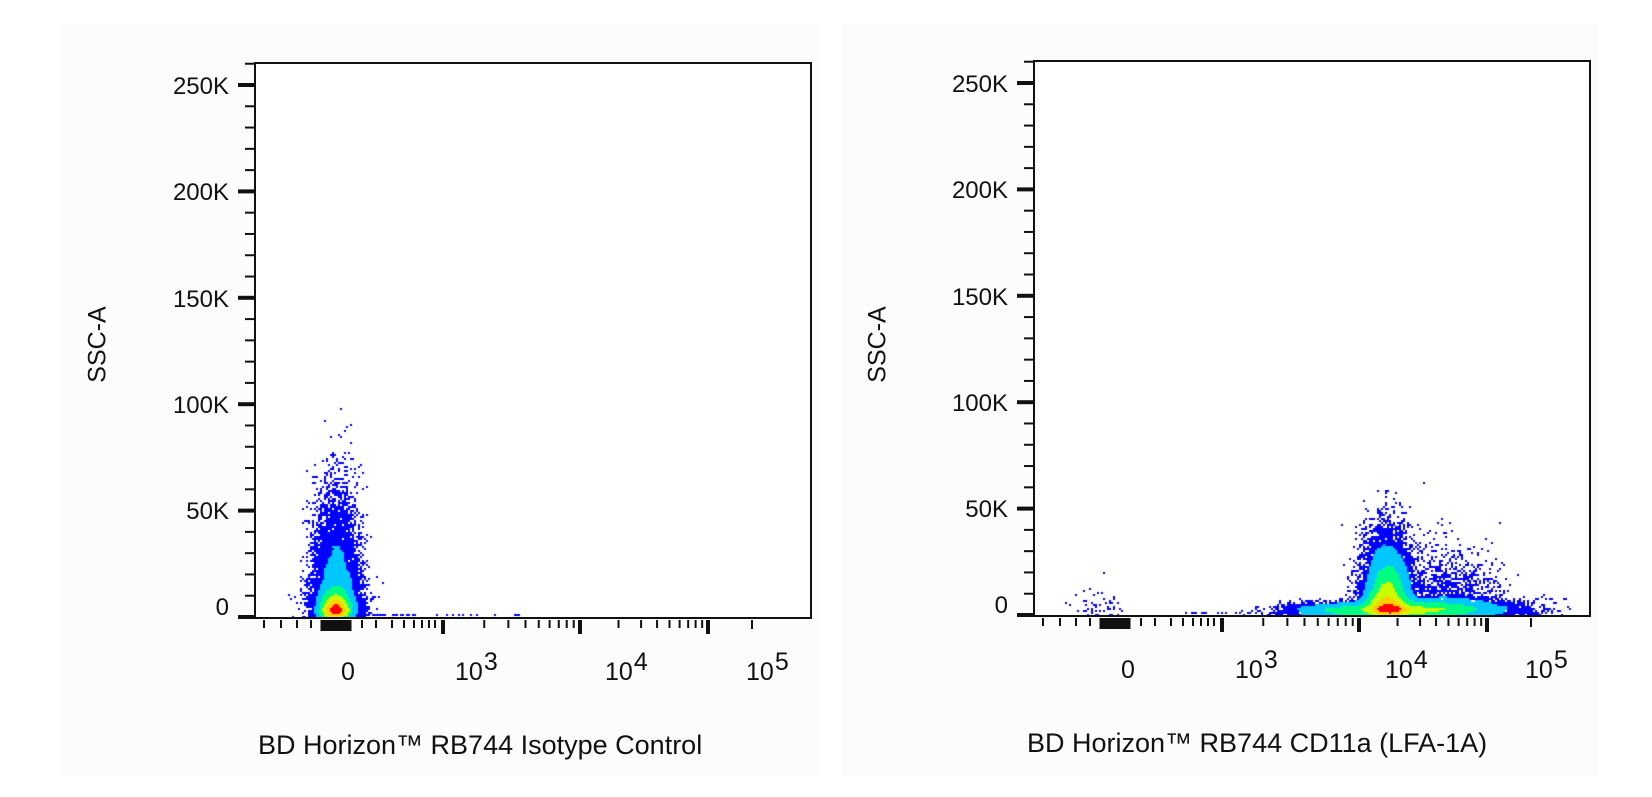 This screenshot has width=1652, height=797. What do you see at coordinates (1257, 743) in the screenshot?
I see `x-axis-label: BD Horizon™ RB744 CD11a (LFA-1A)` at bounding box center [1257, 743].